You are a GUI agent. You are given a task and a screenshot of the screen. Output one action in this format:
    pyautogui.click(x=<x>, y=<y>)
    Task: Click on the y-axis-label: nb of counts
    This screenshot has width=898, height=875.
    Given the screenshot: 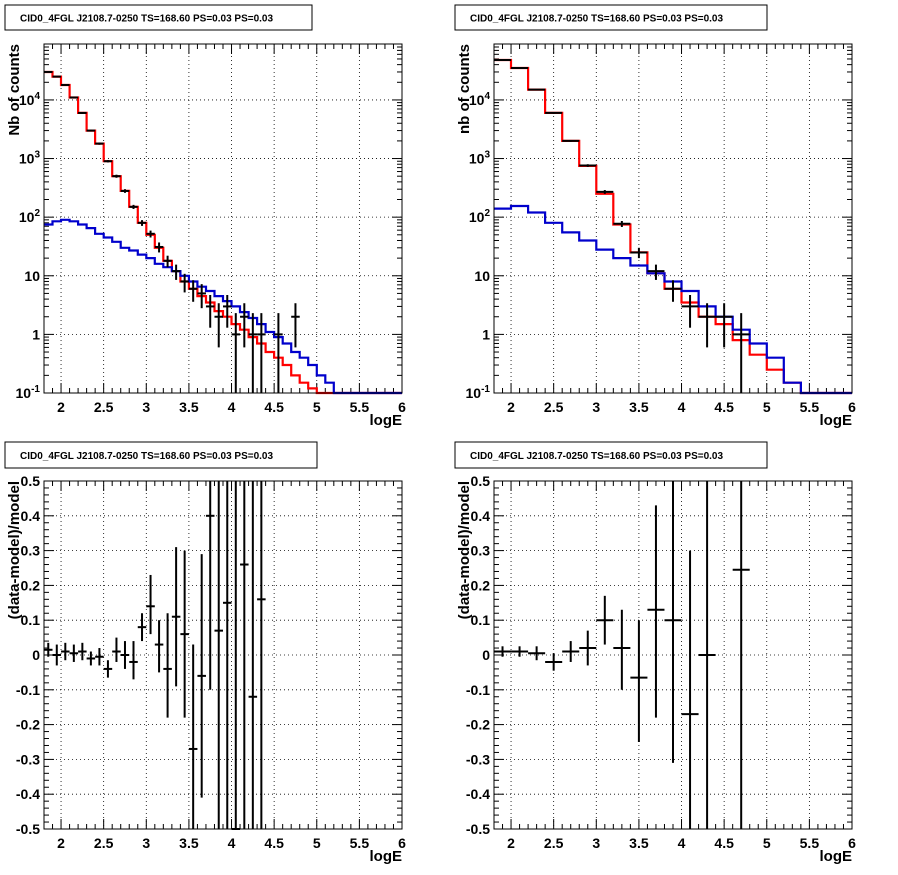 What is the action you would take?
    pyautogui.click(x=464, y=89)
    